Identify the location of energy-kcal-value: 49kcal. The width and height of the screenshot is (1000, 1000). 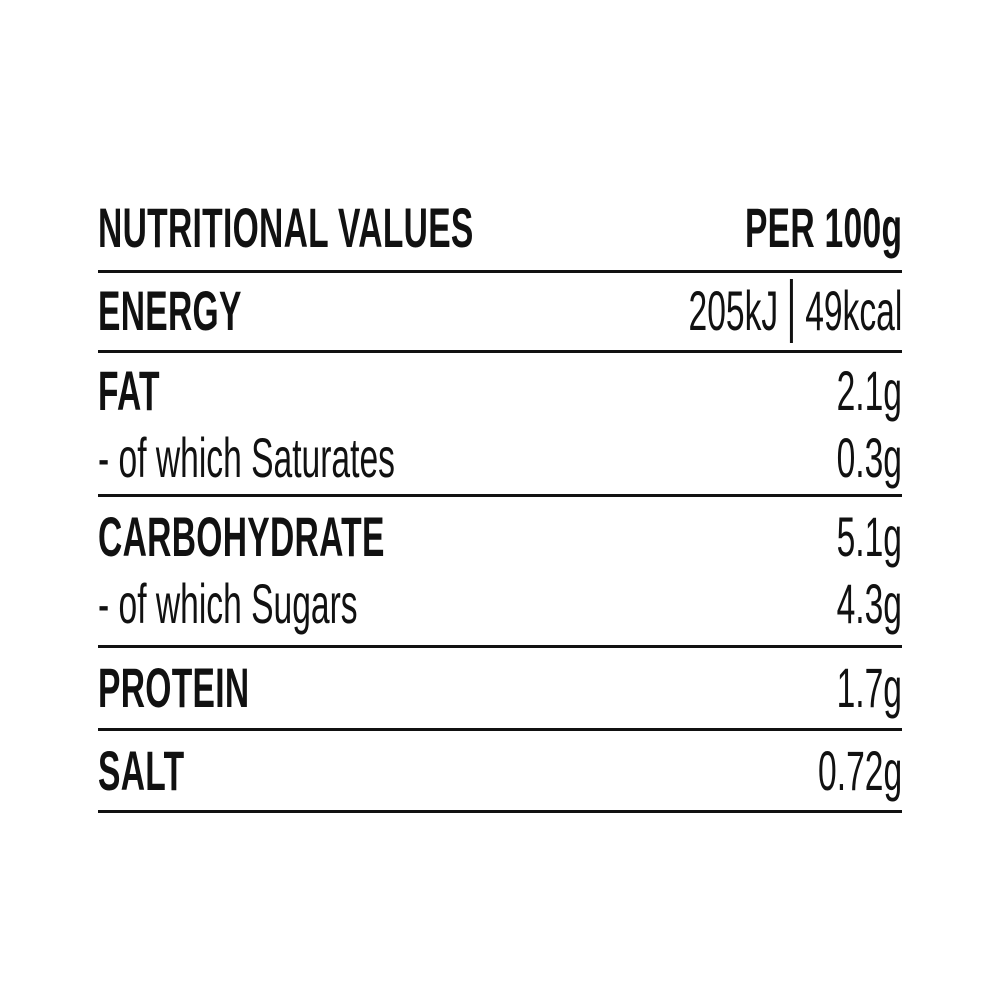
(853, 310).